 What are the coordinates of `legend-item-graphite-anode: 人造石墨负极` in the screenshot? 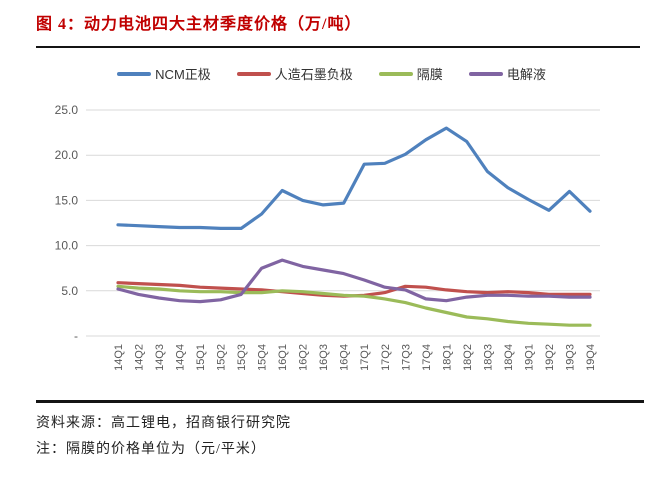 It's located at (294, 73).